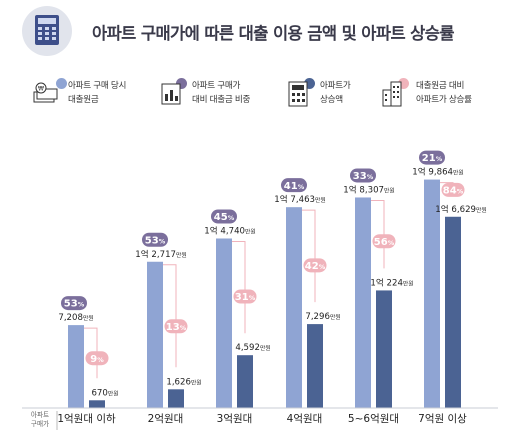 The height and width of the screenshot is (447, 505). I want to click on category-label: 3억원대, so click(235, 419).